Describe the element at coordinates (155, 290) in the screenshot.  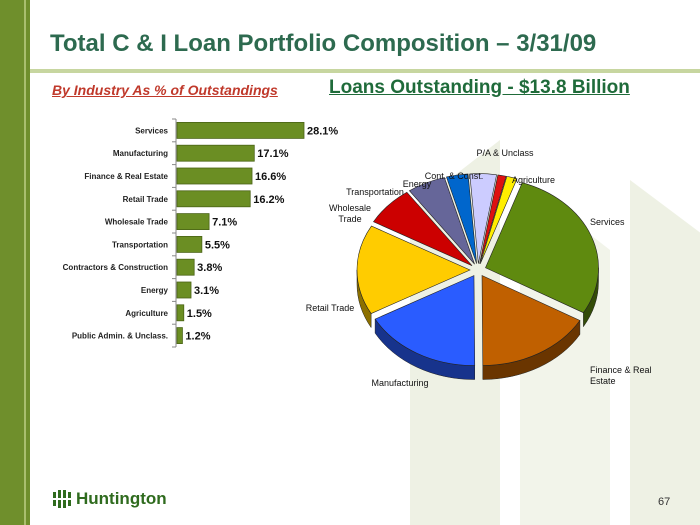
I see `bar-category-label: Energy` at that location.